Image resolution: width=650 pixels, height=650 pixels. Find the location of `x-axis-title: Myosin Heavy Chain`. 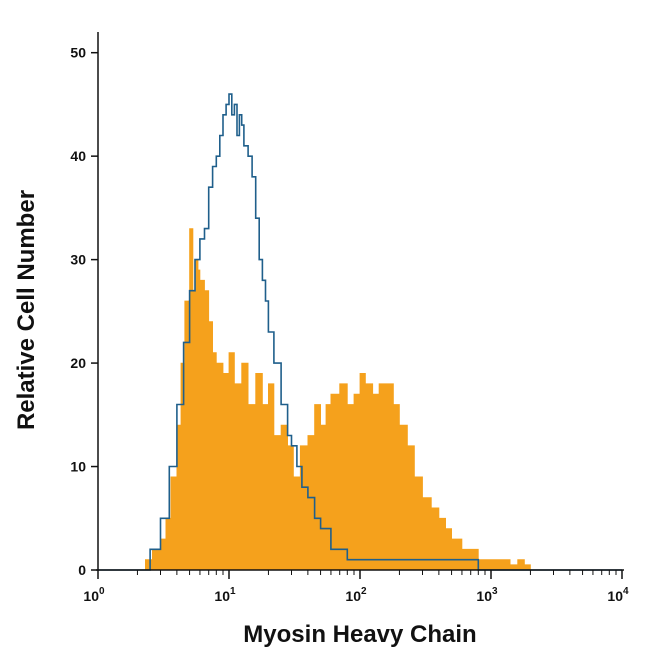

x-axis-title: Myosin Heavy Chain is located at coordinates (359, 634).